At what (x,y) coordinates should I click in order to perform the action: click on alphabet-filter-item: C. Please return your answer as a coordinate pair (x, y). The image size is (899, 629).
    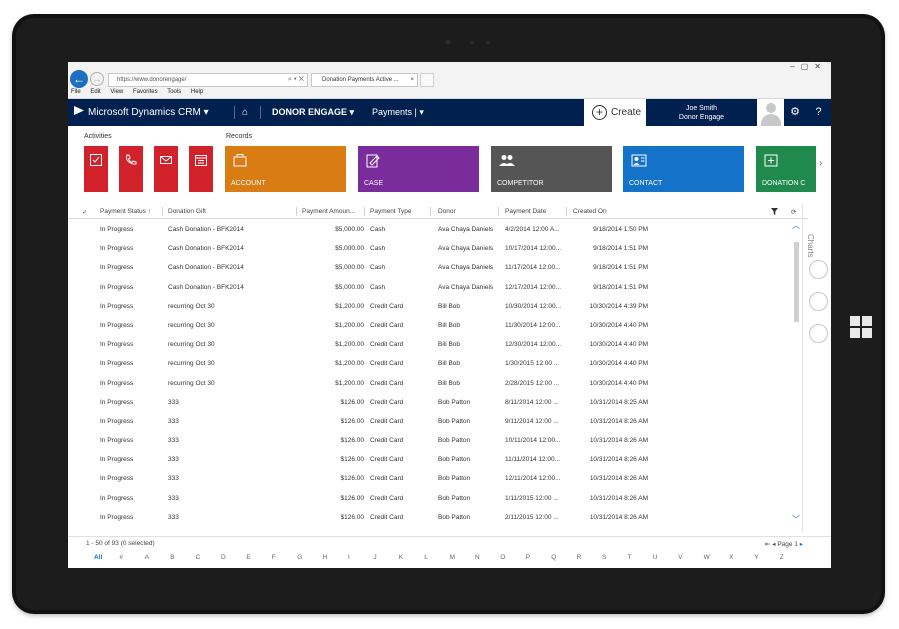
    Looking at the image, I should click on (198, 557).